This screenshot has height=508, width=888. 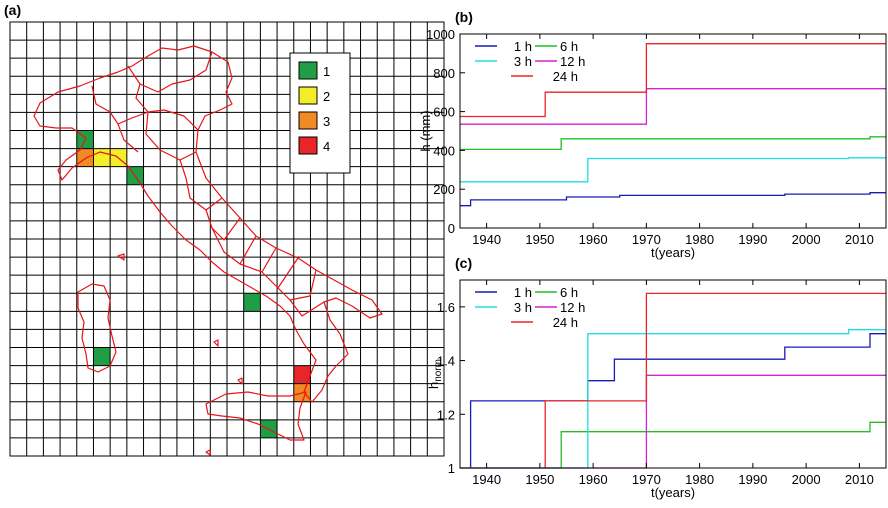 I want to click on panel-a-label: (a), so click(x=12, y=10).